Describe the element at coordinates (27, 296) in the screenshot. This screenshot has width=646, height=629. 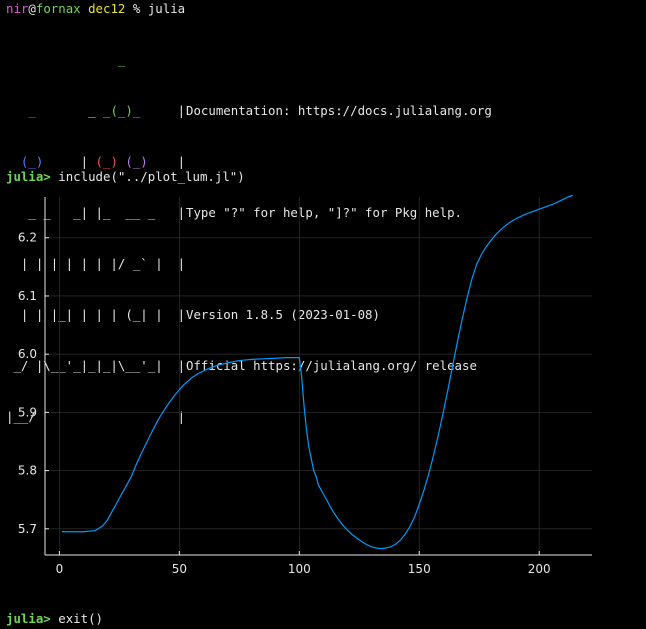
I see `y-tick-label: 6.1` at that location.